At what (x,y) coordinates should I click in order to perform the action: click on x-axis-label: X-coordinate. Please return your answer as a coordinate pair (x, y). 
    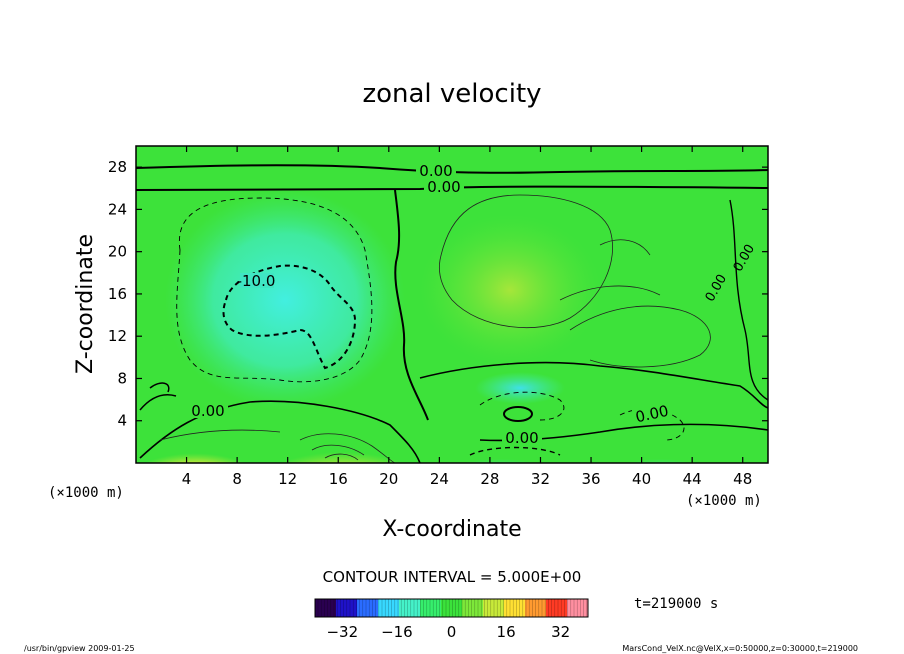
    Looking at the image, I should click on (451, 529).